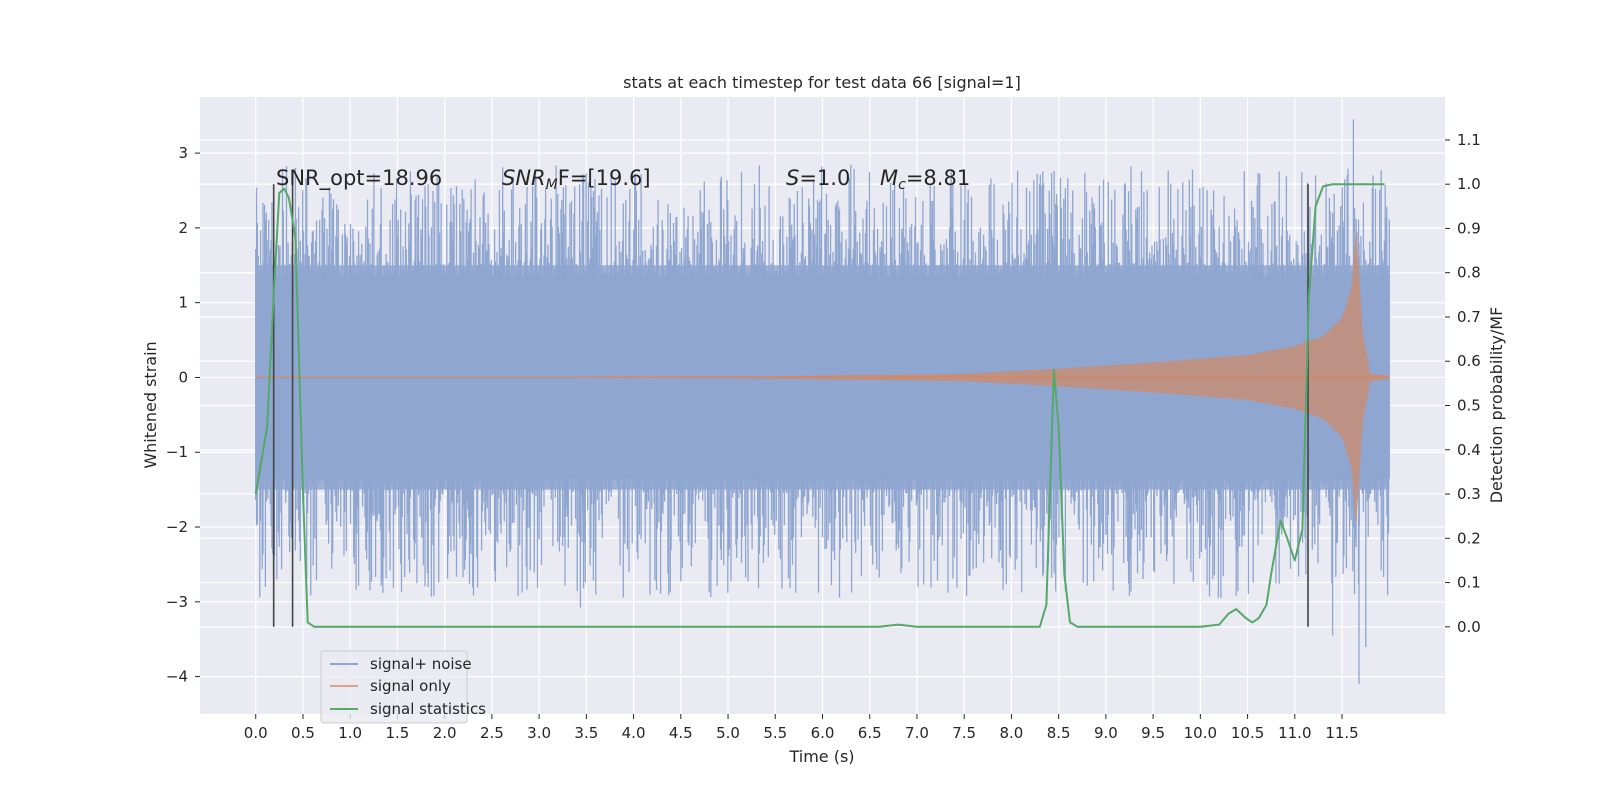 The width and height of the screenshot is (1600, 800). I want to click on y2-axis-label: Detection probability/MF, so click(1496, 405).